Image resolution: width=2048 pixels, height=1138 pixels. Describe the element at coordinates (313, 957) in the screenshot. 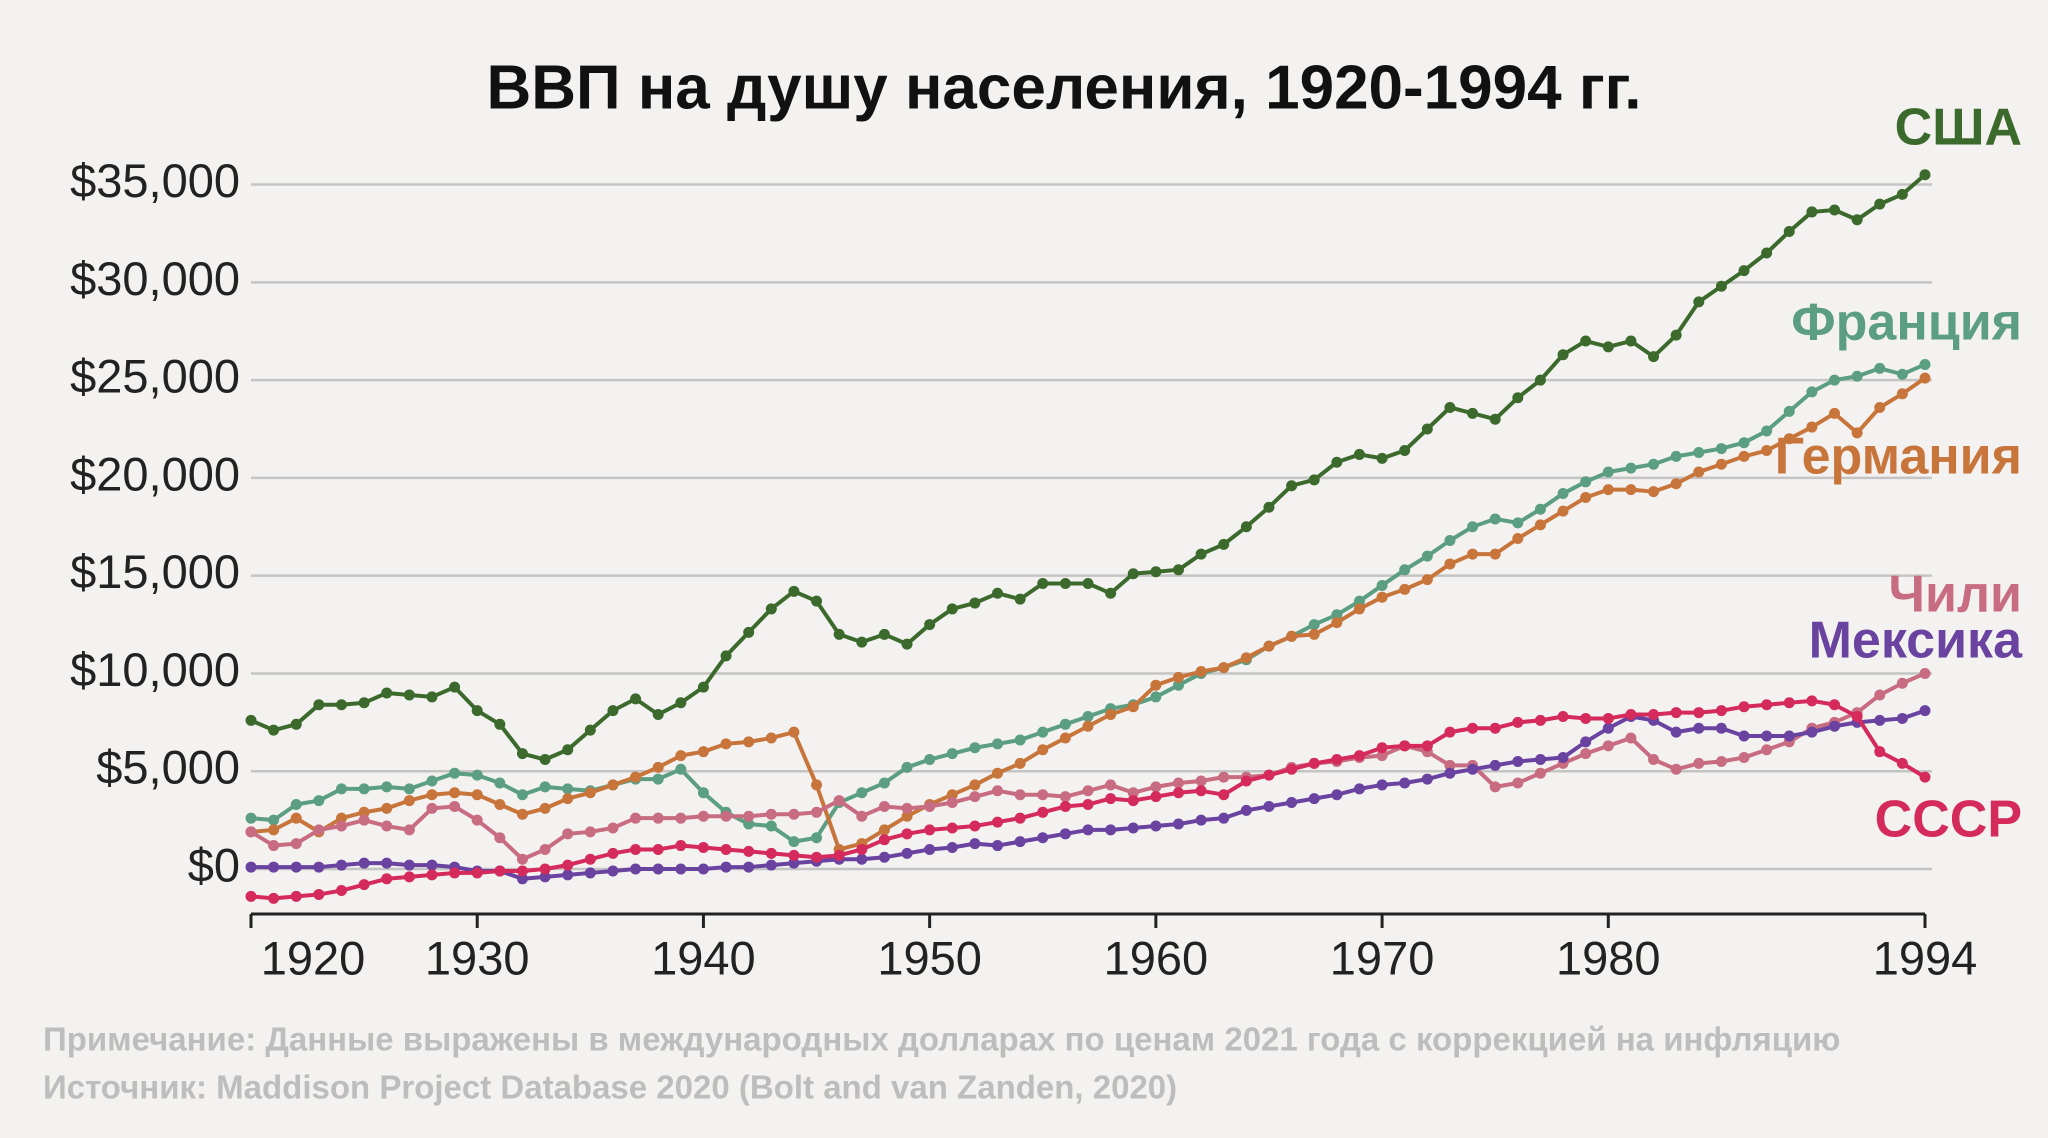

I see `x-tick-label: 1920` at that location.